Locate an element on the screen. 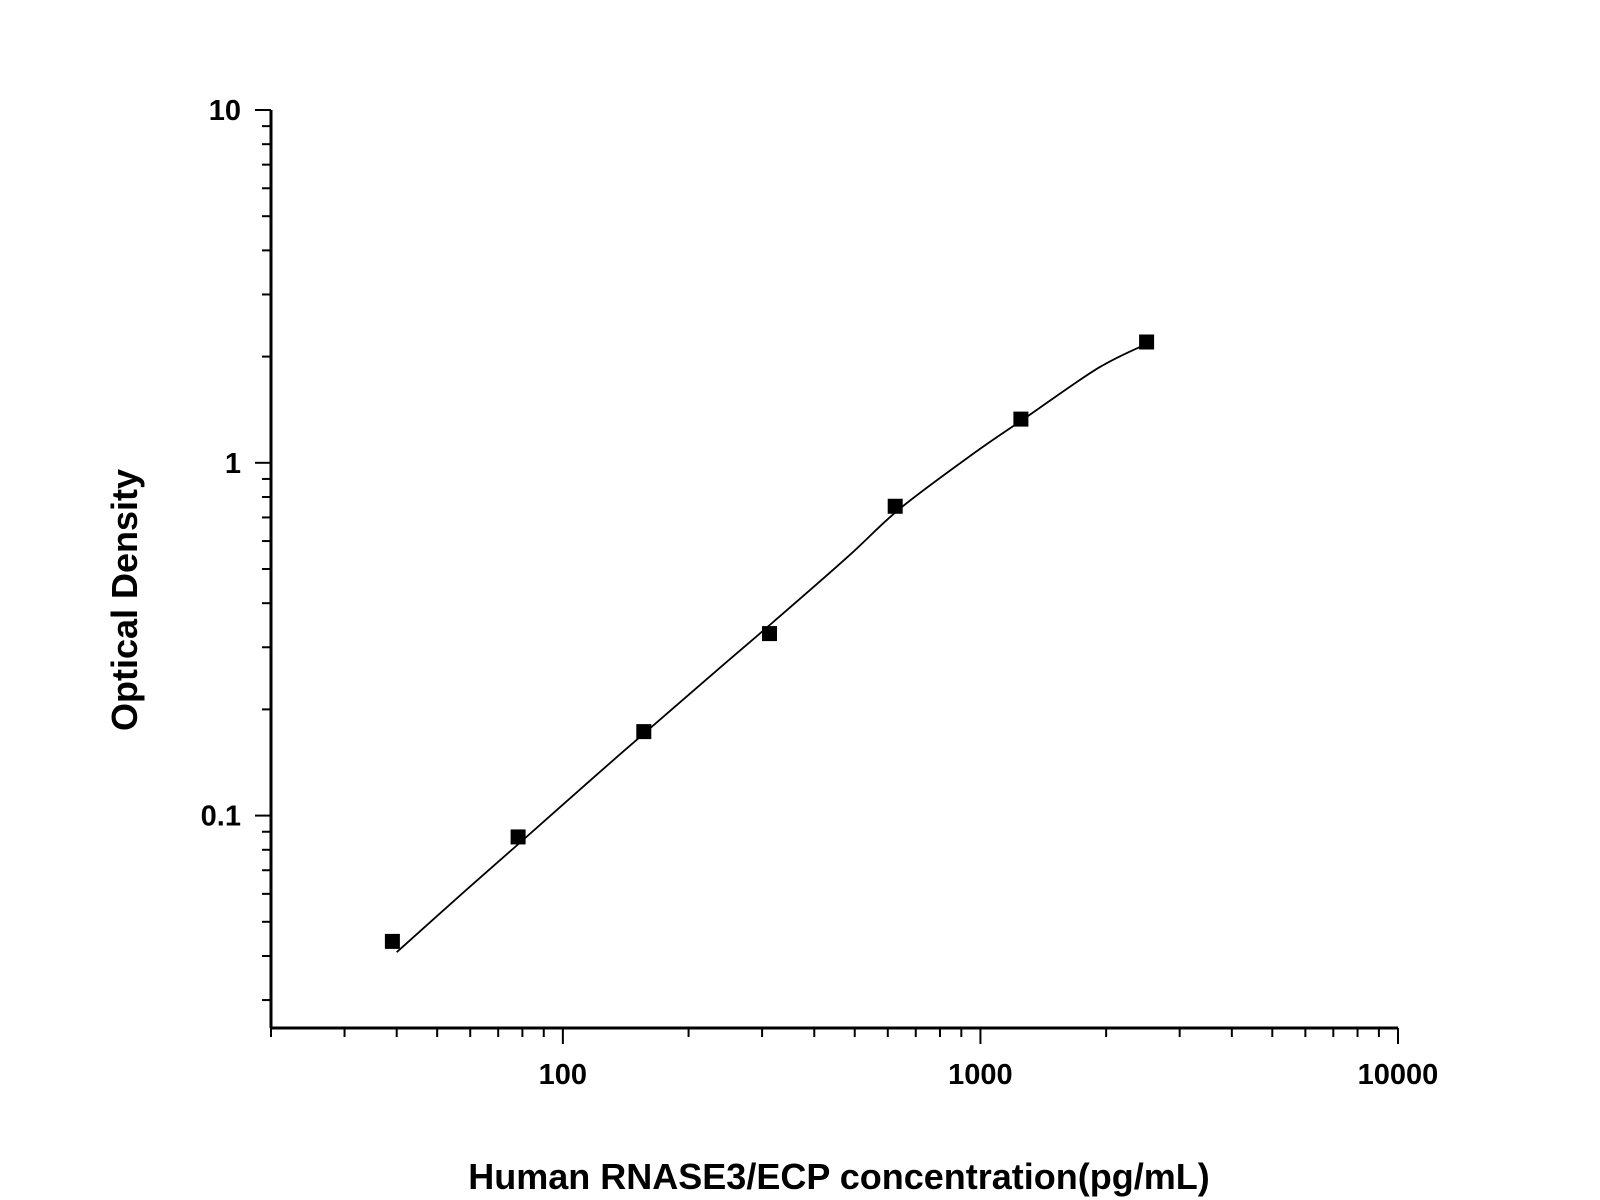  x-tick-label: 10000 is located at coordinates (1398, 1075).